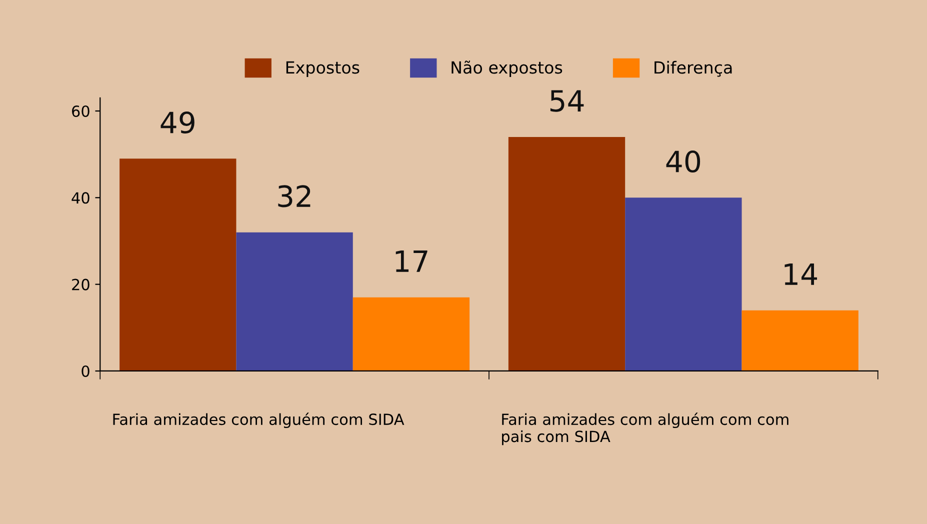  What do you see at coordinates (683, 161) in the screenshot?
I see `data-label: 40` at bounding box center [683, 161].